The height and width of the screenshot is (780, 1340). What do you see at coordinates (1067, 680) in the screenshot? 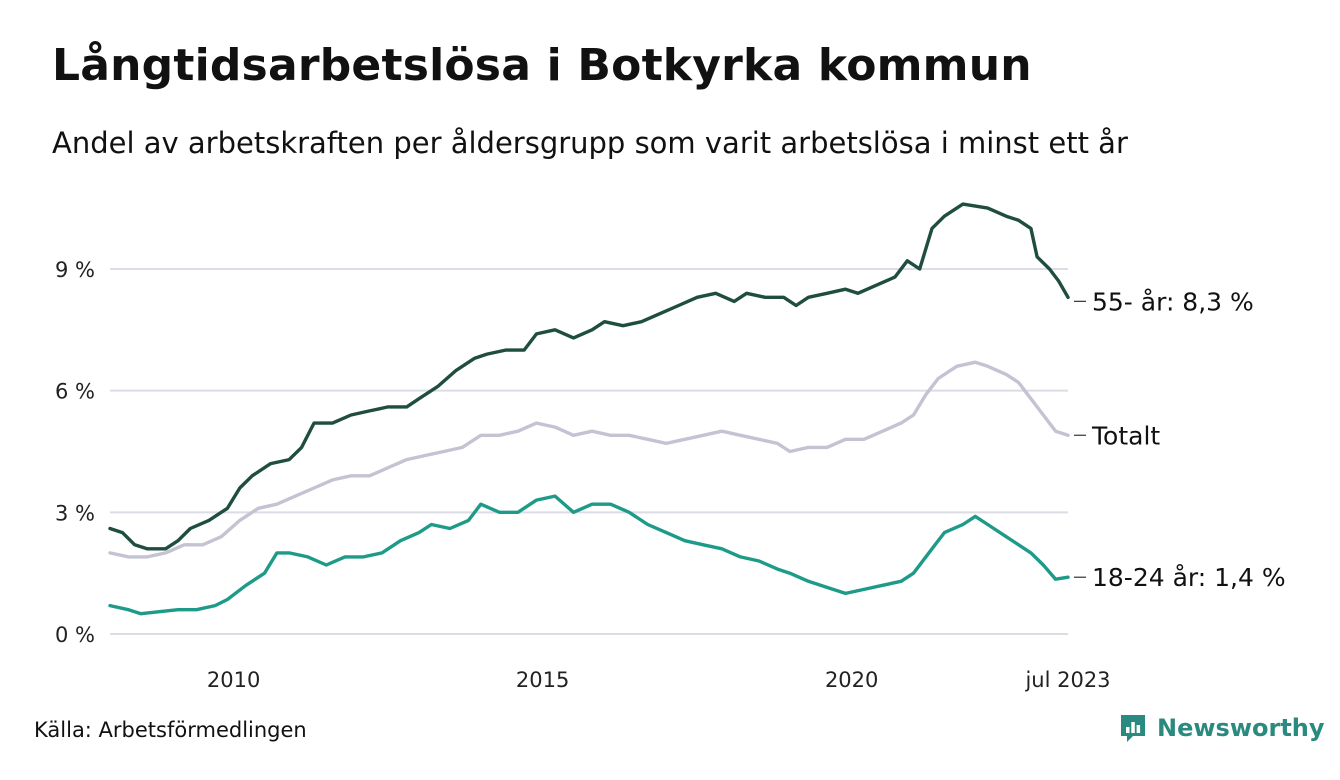
I see `x-tick-label: jul 2023` at bounding box center [1067, 680].